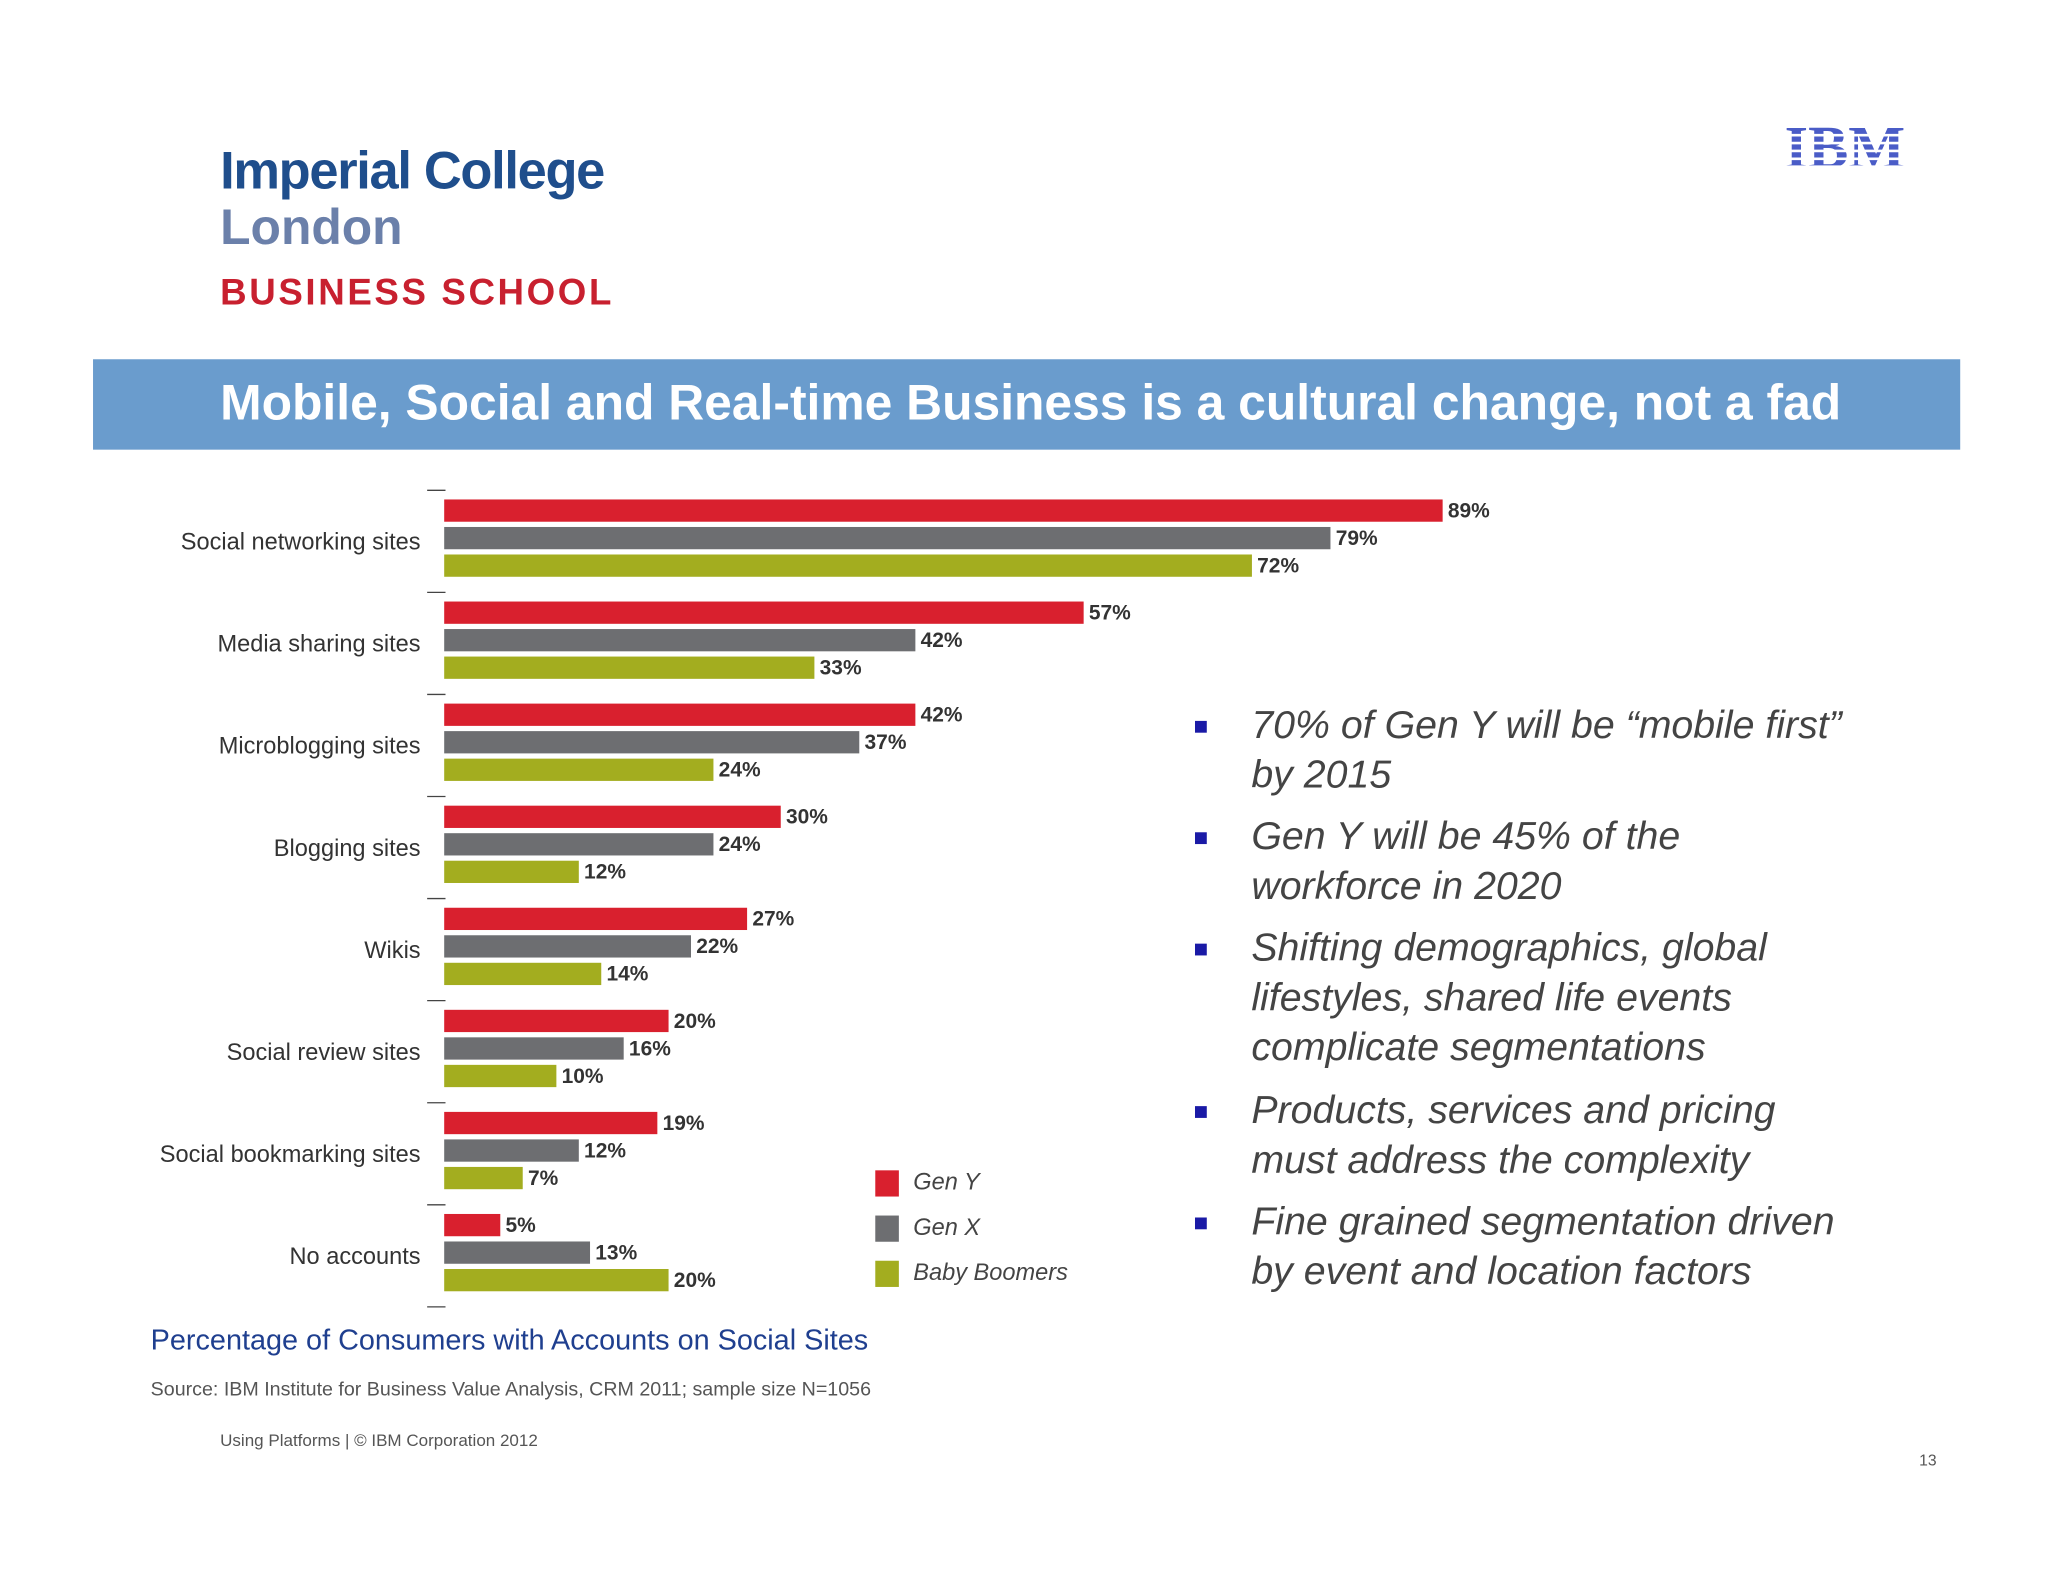 The width and height of the screenshot is (2048, 1582). What do you see at coordinates (650, 1048) in the screenshot?
I see `value-label: 16%` at bounding box center [650, 1048].